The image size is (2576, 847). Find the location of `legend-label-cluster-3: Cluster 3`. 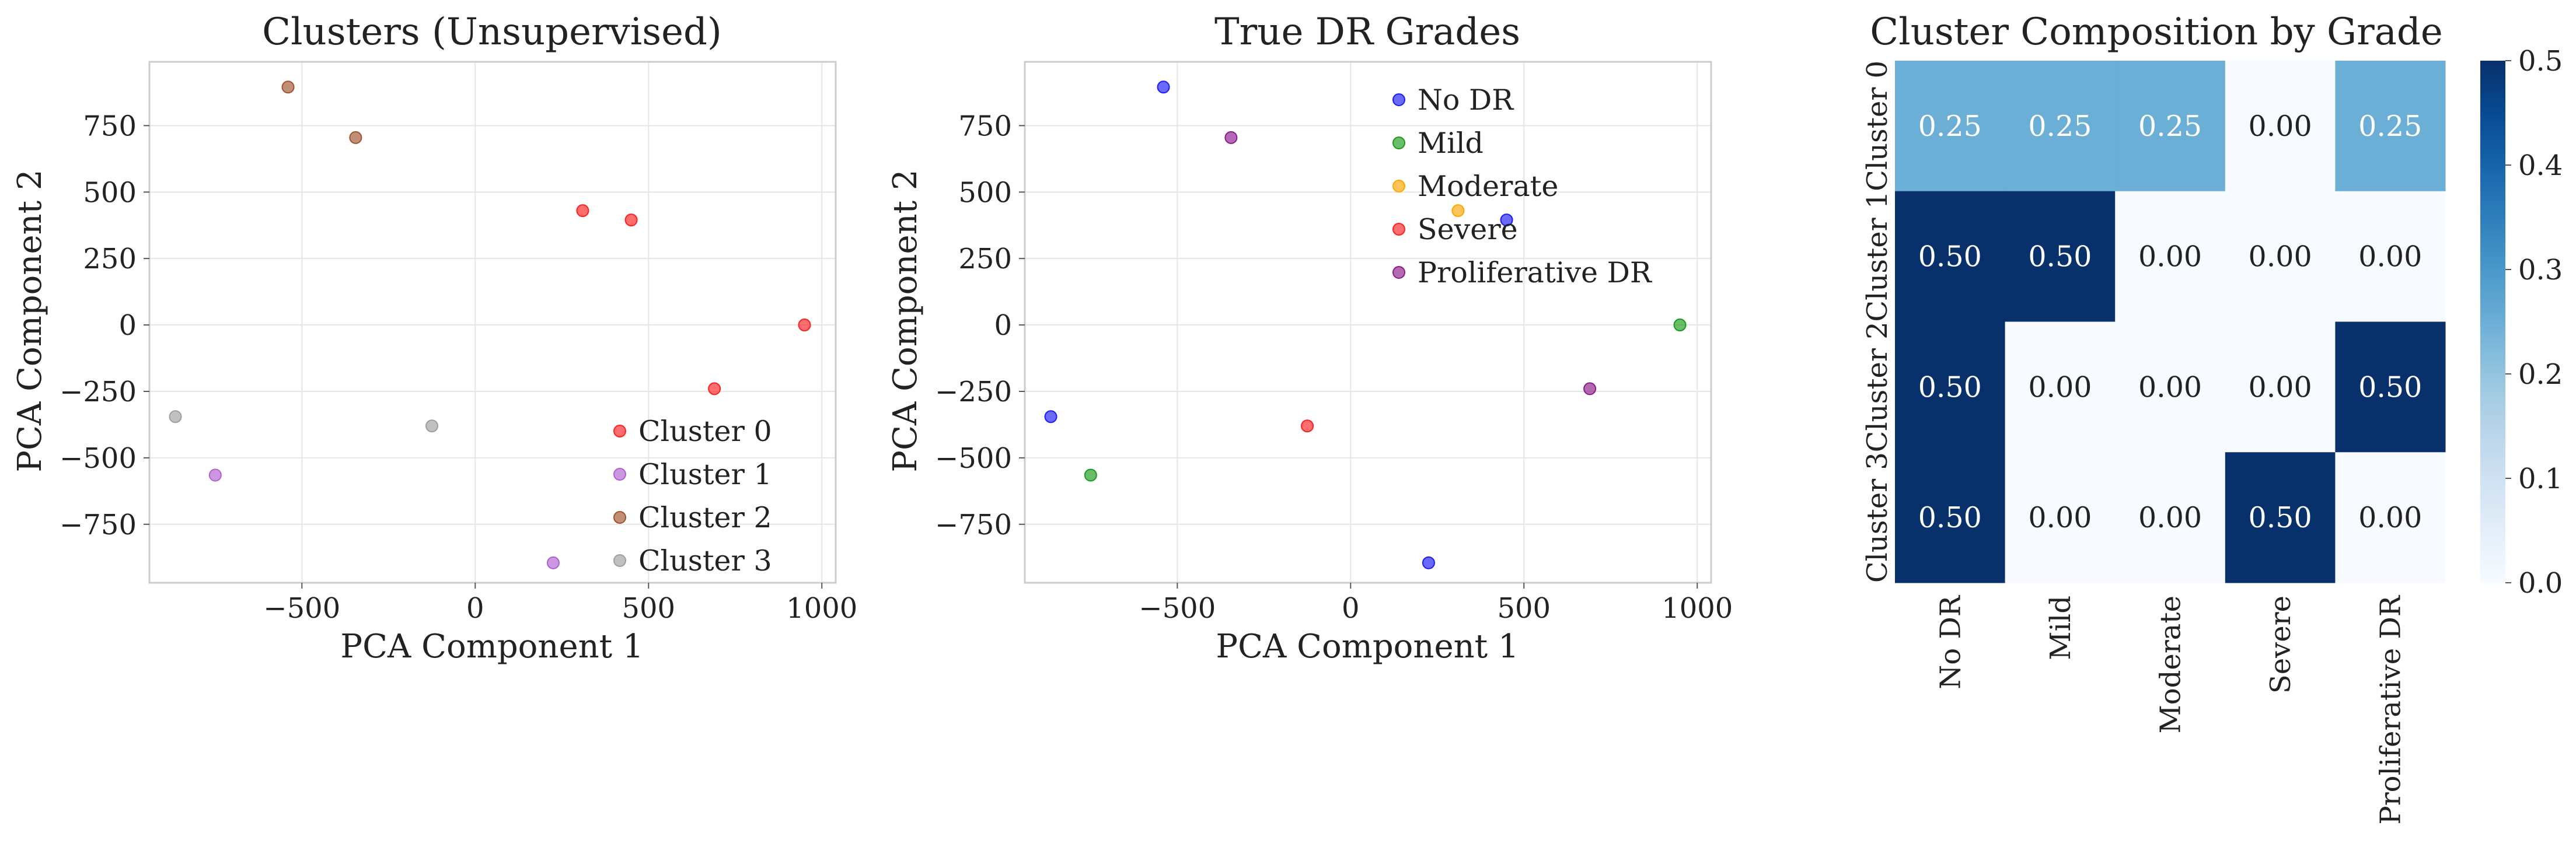

legend-label-cluster-3: Cluster 3 is located at coordinates (705, 561).